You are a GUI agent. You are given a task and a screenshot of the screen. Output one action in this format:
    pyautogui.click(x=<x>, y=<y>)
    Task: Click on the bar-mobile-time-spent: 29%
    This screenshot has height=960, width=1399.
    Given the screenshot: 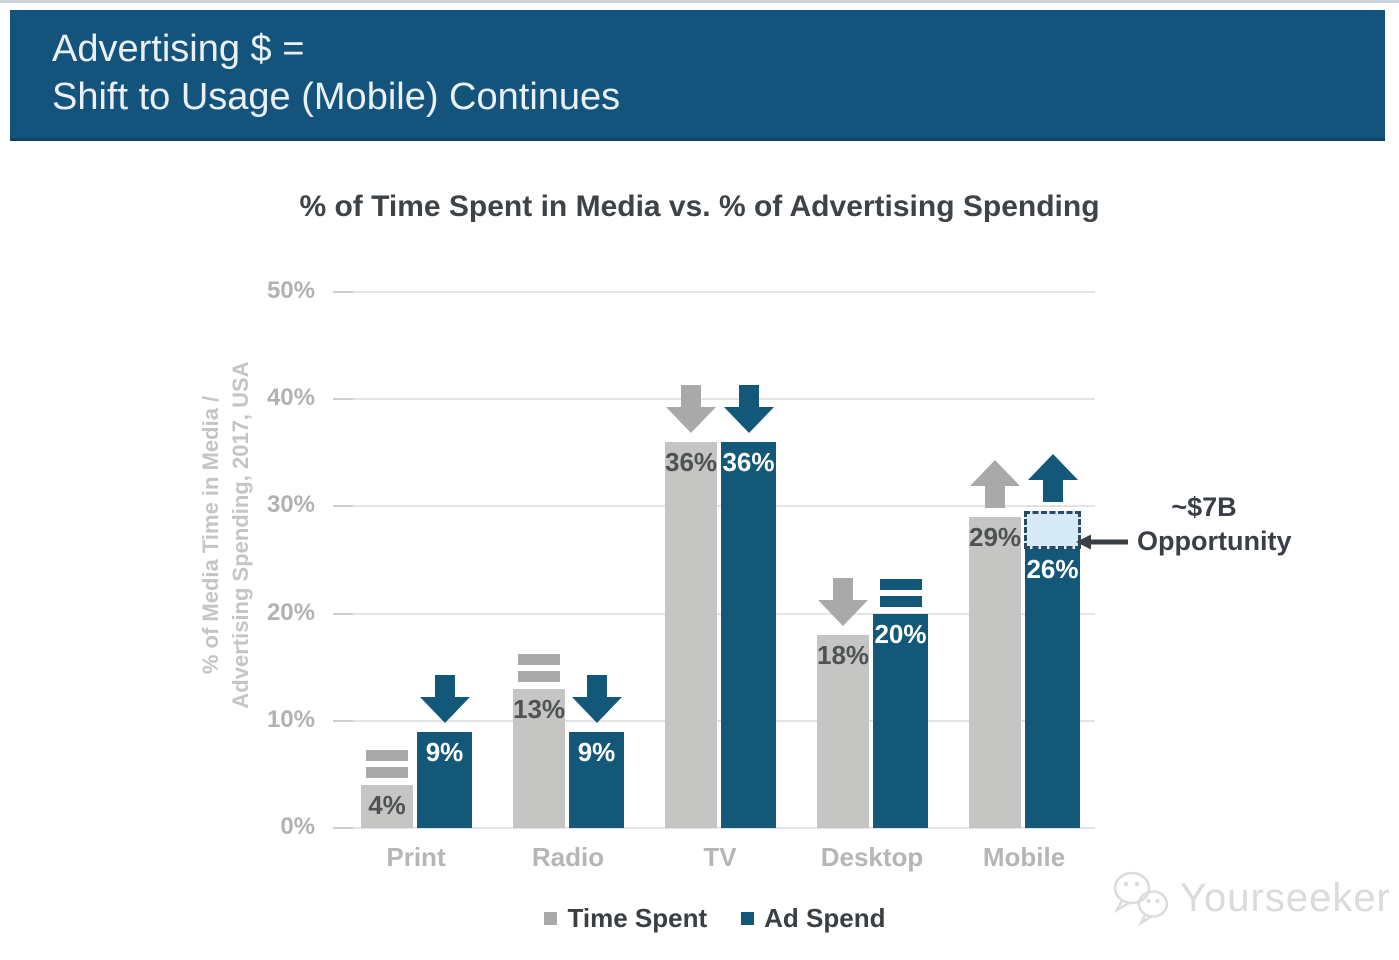 What is the action you would take?
    pyautogui.click(x=995, y=672)
    